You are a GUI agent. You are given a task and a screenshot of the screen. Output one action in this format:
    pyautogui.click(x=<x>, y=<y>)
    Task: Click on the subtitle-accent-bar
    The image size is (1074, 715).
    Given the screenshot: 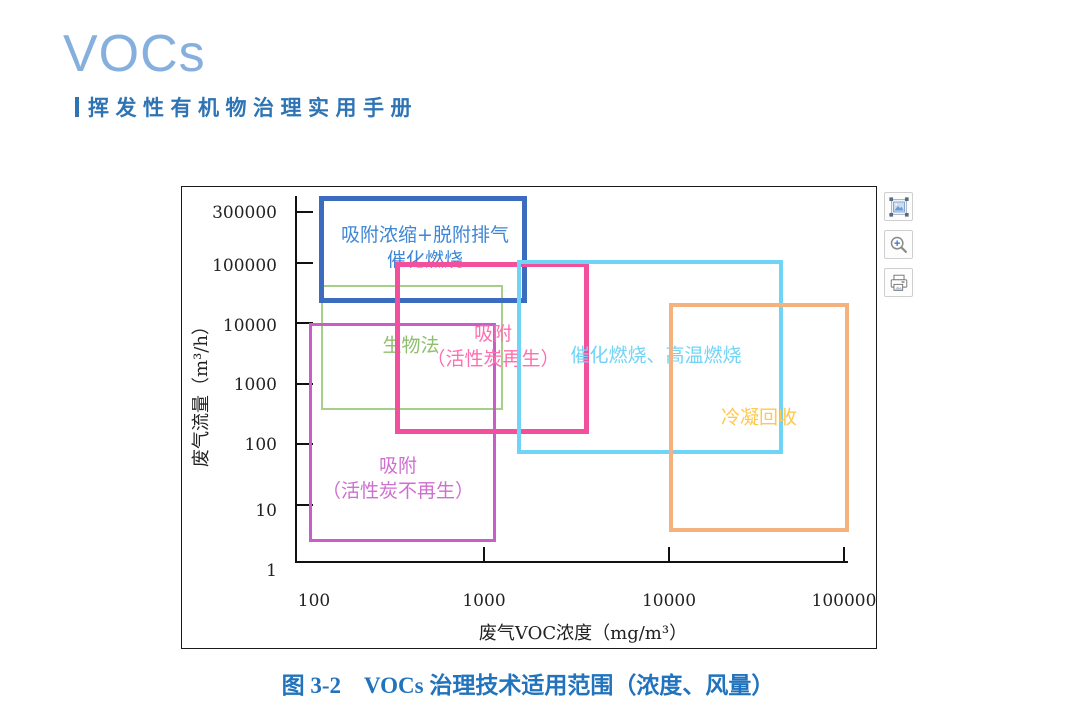 What is the action you would take?
    pyautogui.click(x=77, y=107)
    